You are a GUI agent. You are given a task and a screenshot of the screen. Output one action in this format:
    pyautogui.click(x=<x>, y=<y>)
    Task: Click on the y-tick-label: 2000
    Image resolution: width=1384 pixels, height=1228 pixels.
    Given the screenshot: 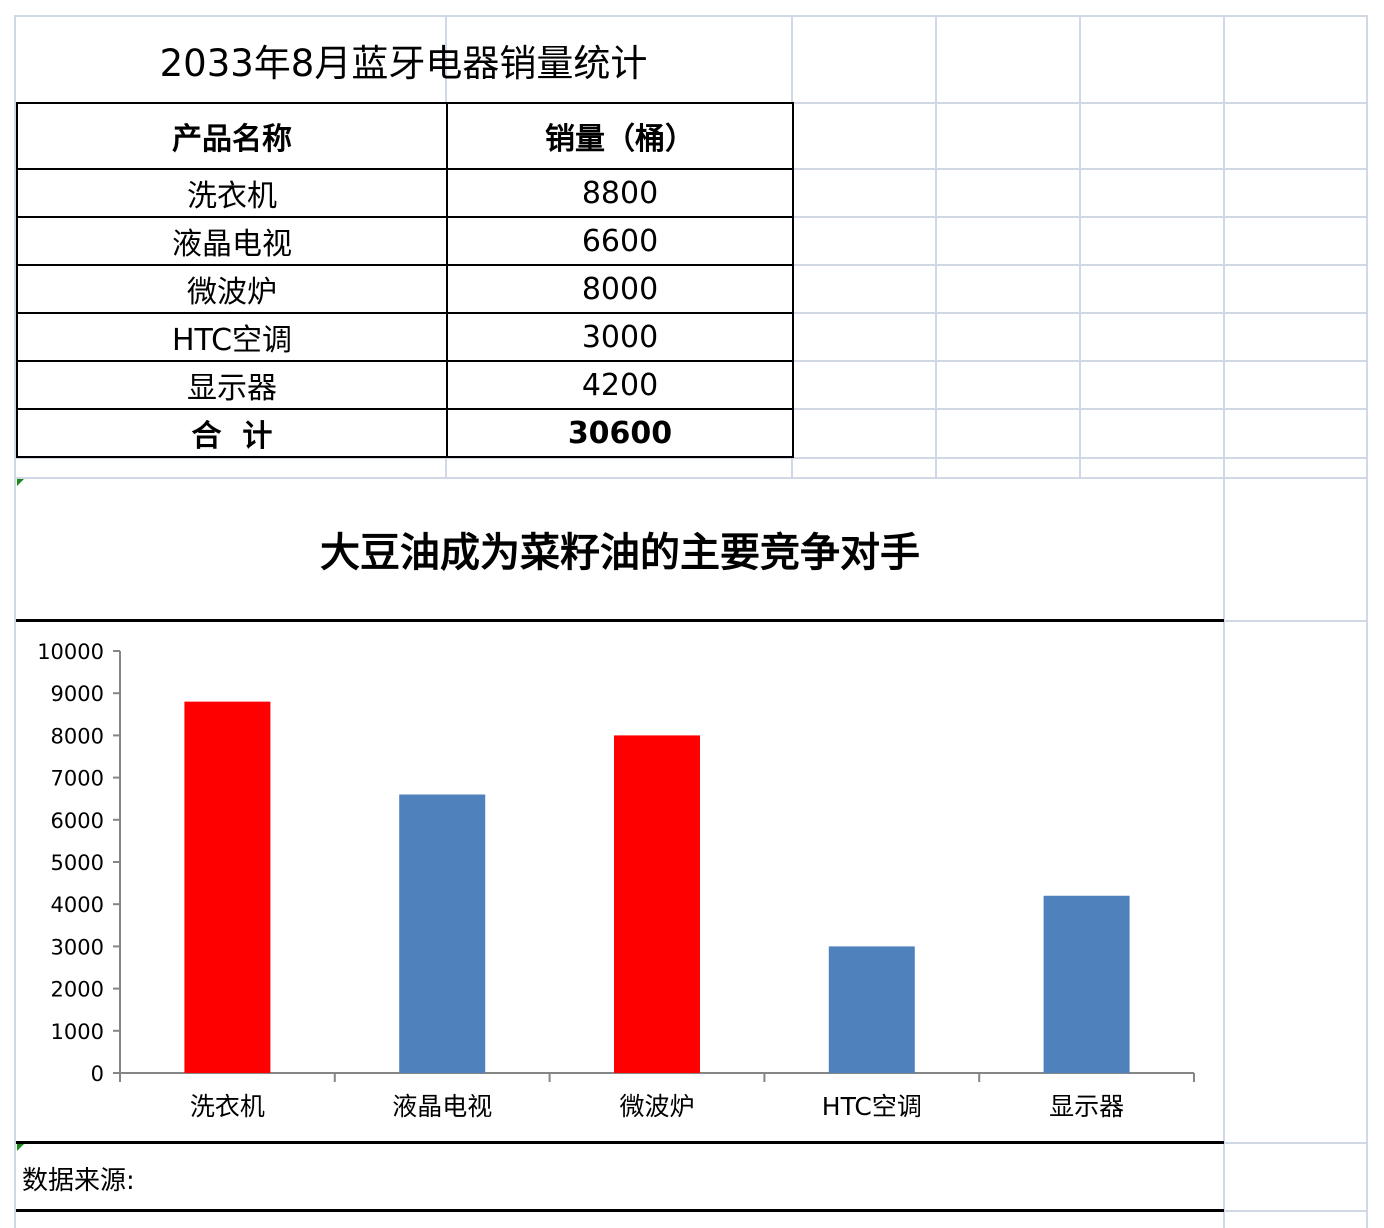 What is the action you would take?
    pyautogui.click(x=77, y=990)
    